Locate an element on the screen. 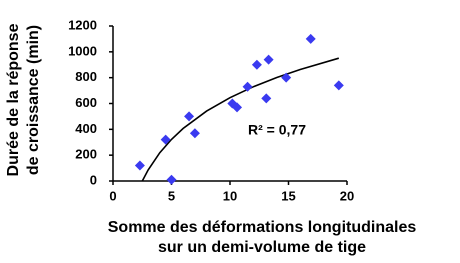 Image resolution: width=460 pixels, height=263 pixels. y-tick-label: 600 is located at coordinates (86, 102).